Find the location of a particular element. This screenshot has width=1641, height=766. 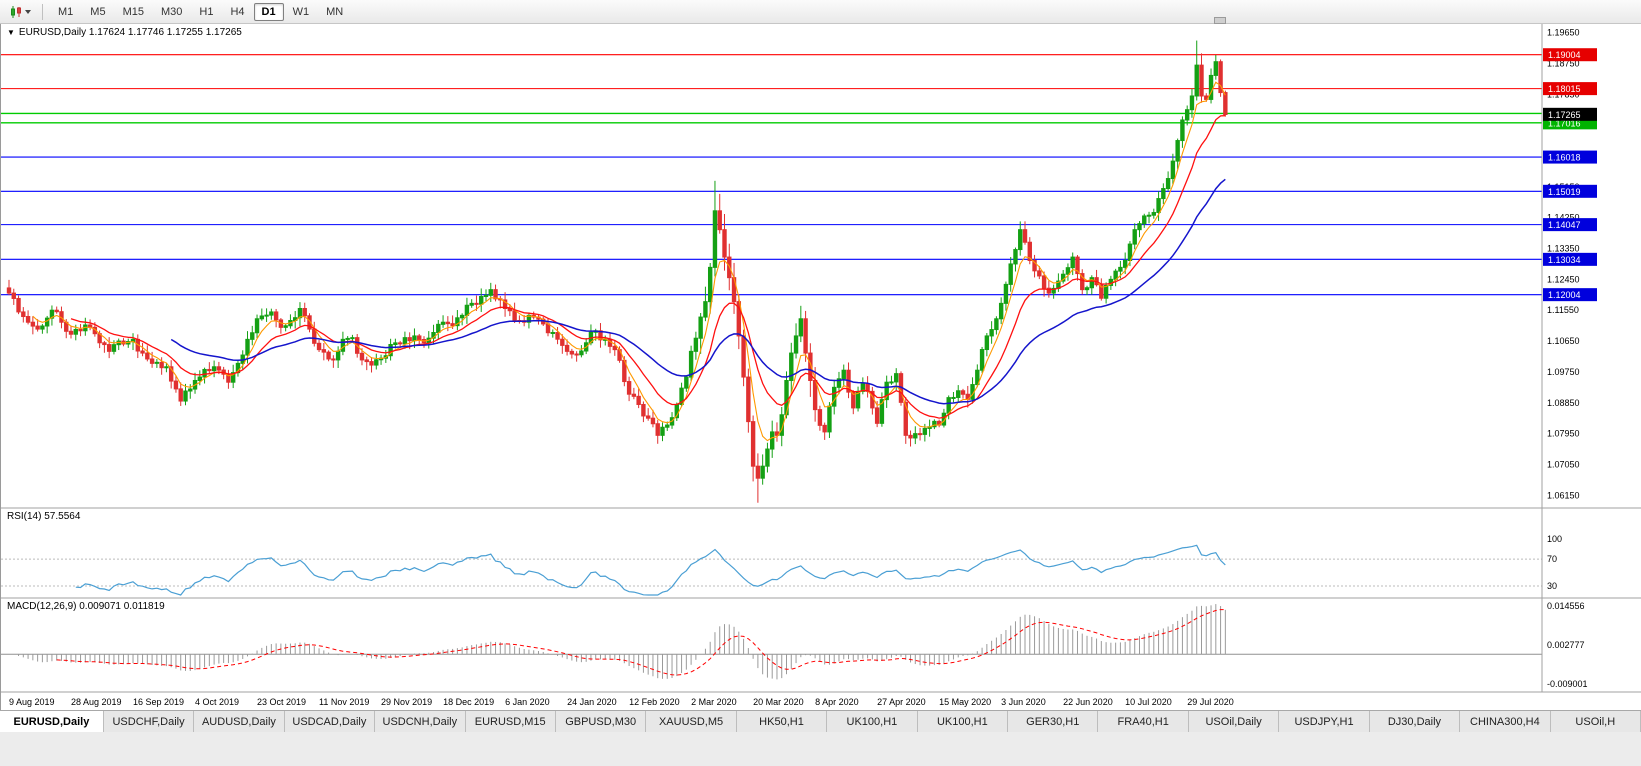

svg-text: 1.16018 is located at coordinates (1564, 158).